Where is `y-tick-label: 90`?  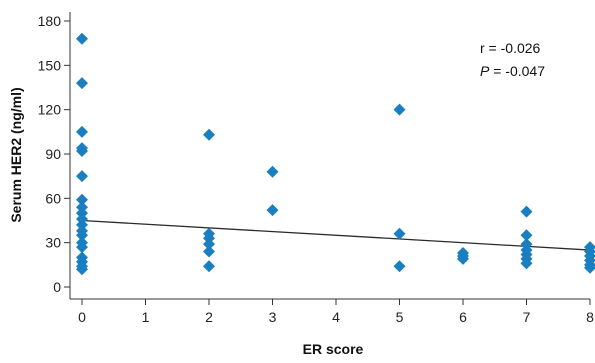 y-tick-label: 90 is located at coordinates (53, 154).